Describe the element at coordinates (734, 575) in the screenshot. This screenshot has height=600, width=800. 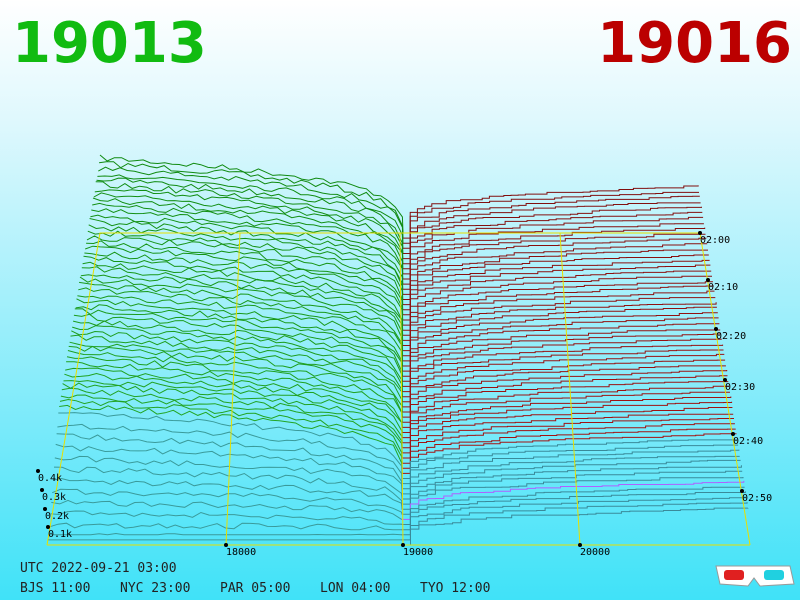
I see `lens-red` at that location.